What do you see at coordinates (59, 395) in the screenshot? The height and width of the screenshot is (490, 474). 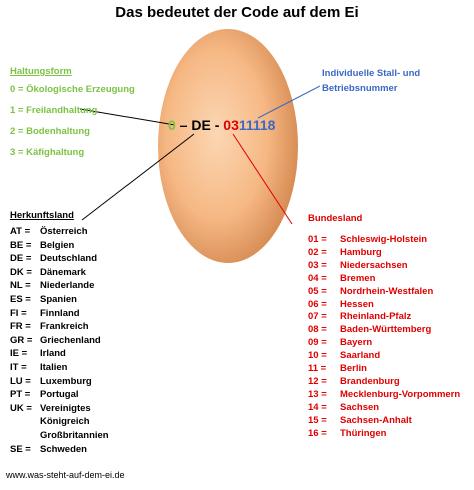 I see `country-name: Portugal` at bounding box center [59, 395].